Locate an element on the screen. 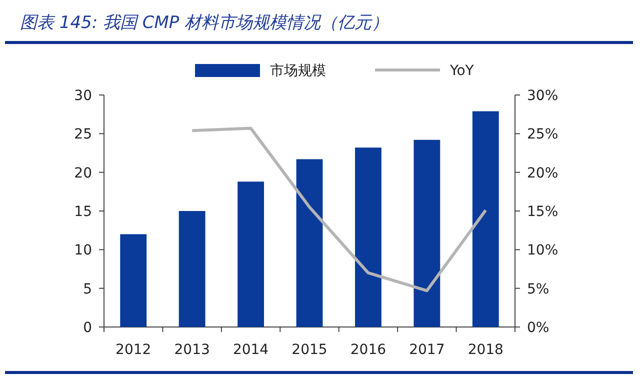 This screenshot has width=640, height=383. legend-label: 市场规模 is located at coordinates (298, 71).